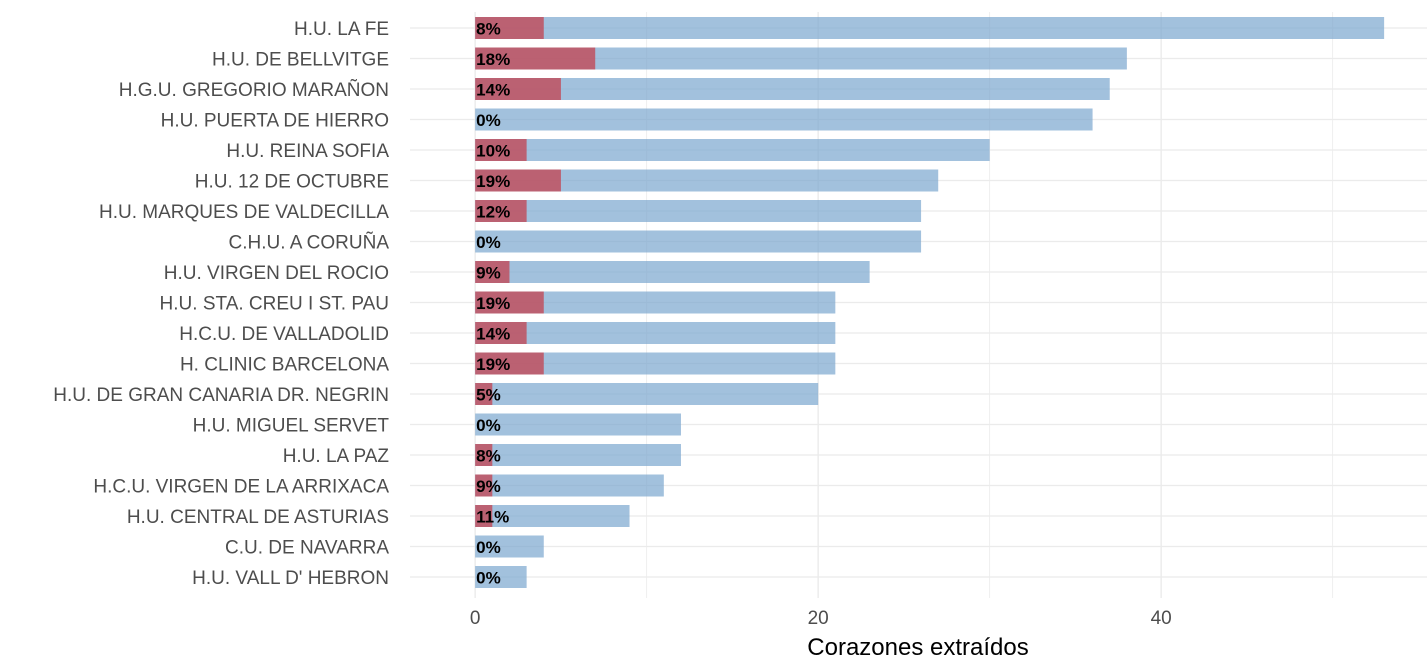  What do you see at coordinates (307, 548) in the screenshot?
I see `category-label: C.U. DE NAVARRA` at bounding box center [307, 548].